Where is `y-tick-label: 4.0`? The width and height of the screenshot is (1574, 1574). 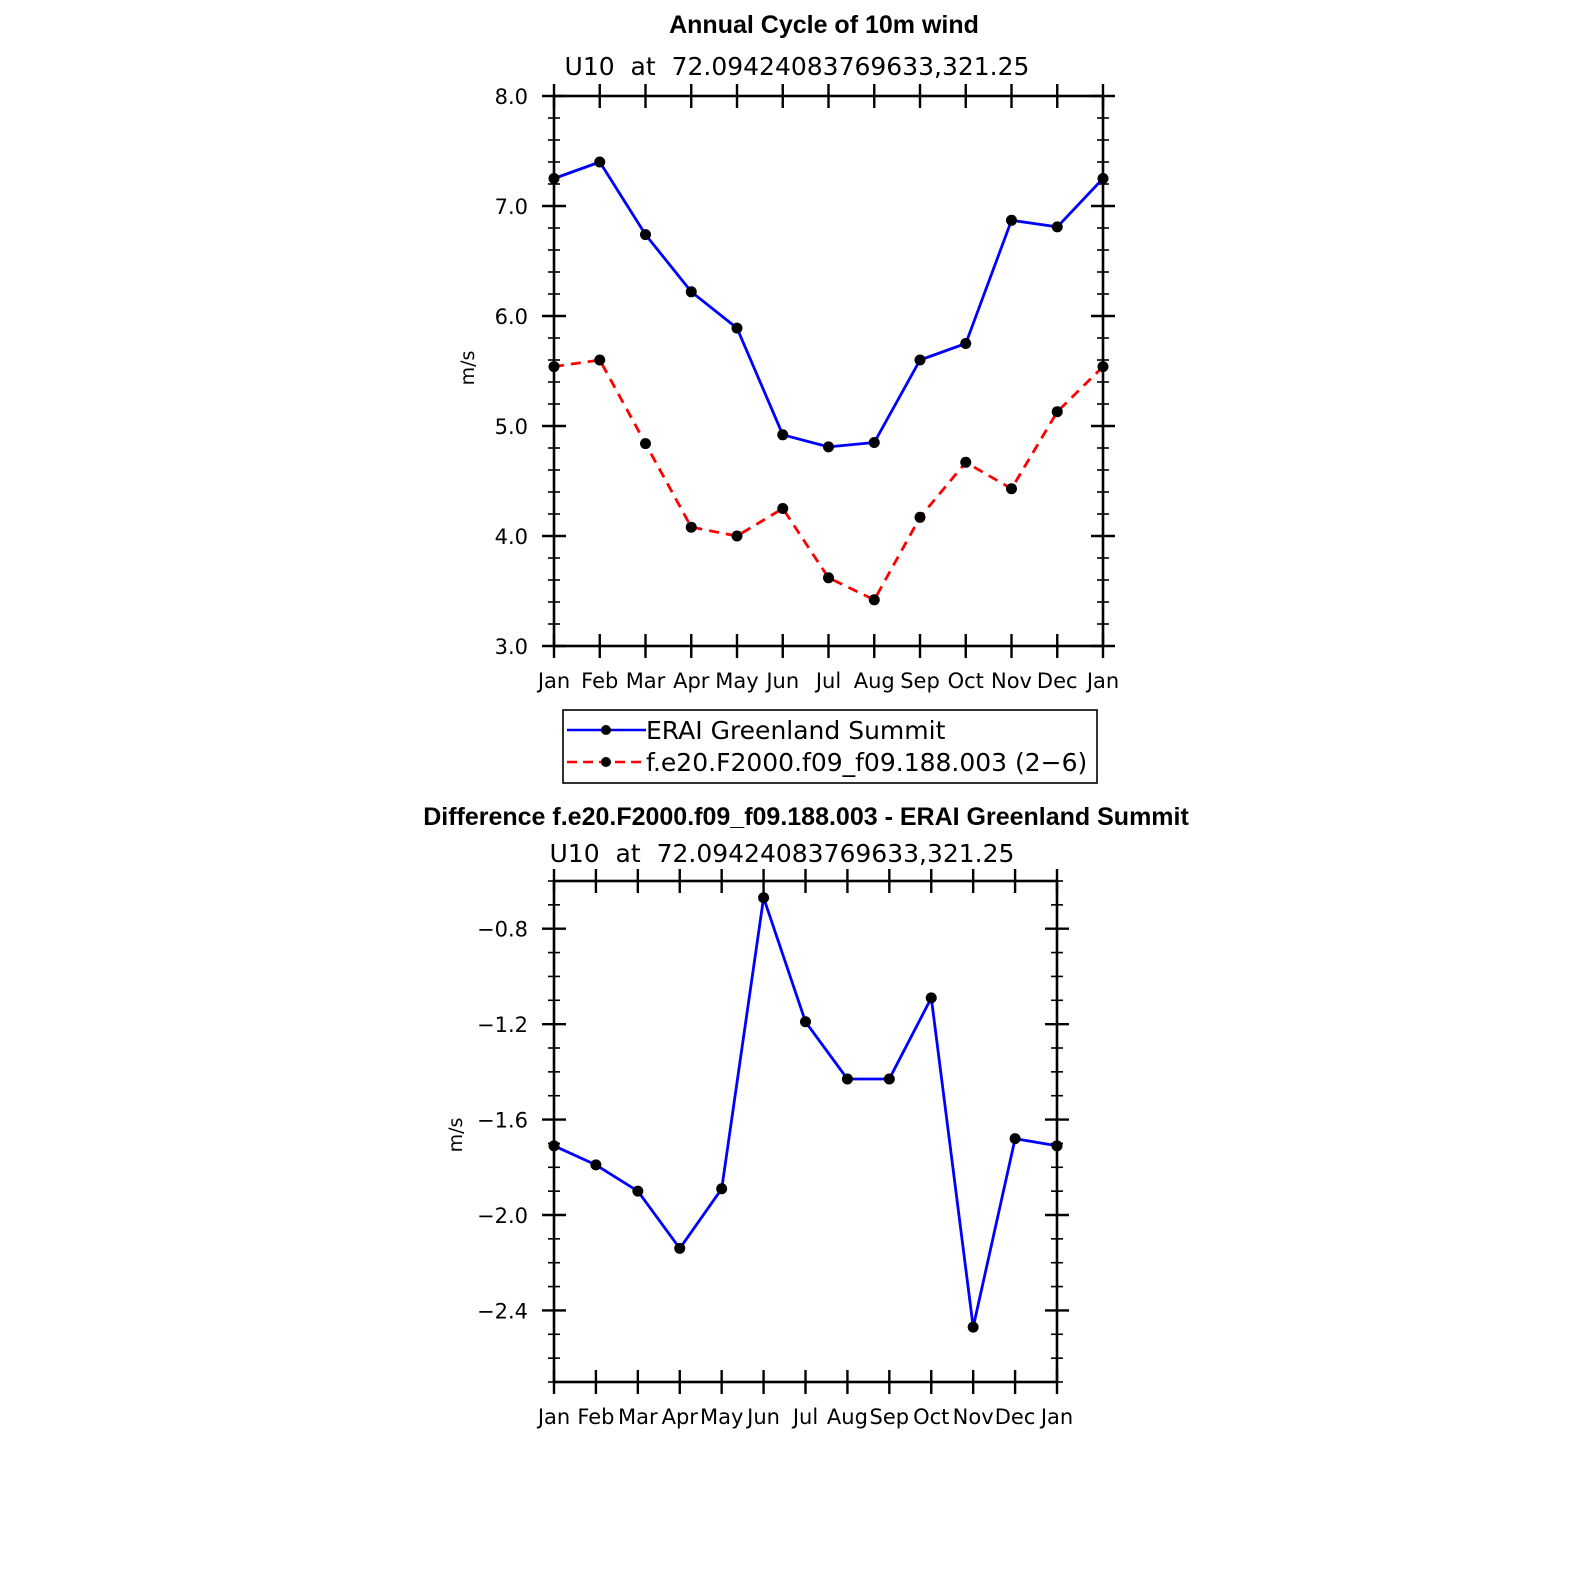 y-tick-label: 4.0 is located at coordinates (511, 537).